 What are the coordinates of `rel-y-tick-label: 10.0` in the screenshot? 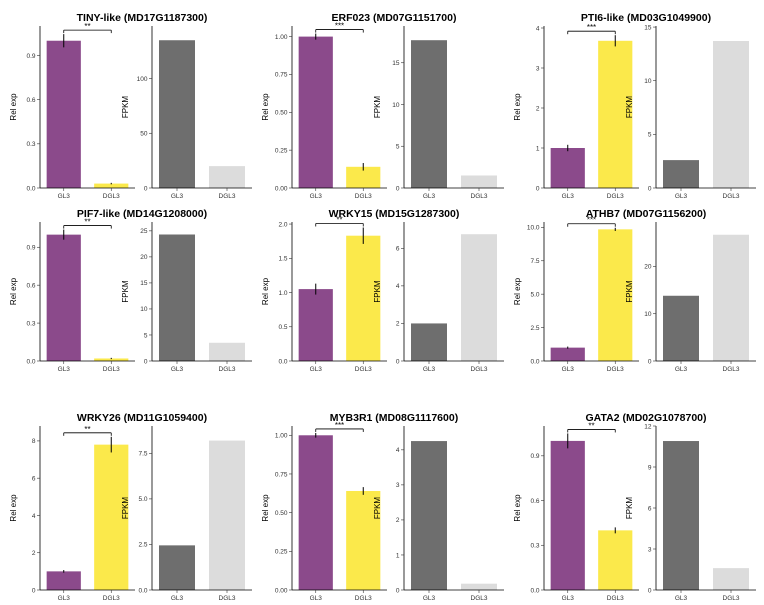 It's located at (533, 228).